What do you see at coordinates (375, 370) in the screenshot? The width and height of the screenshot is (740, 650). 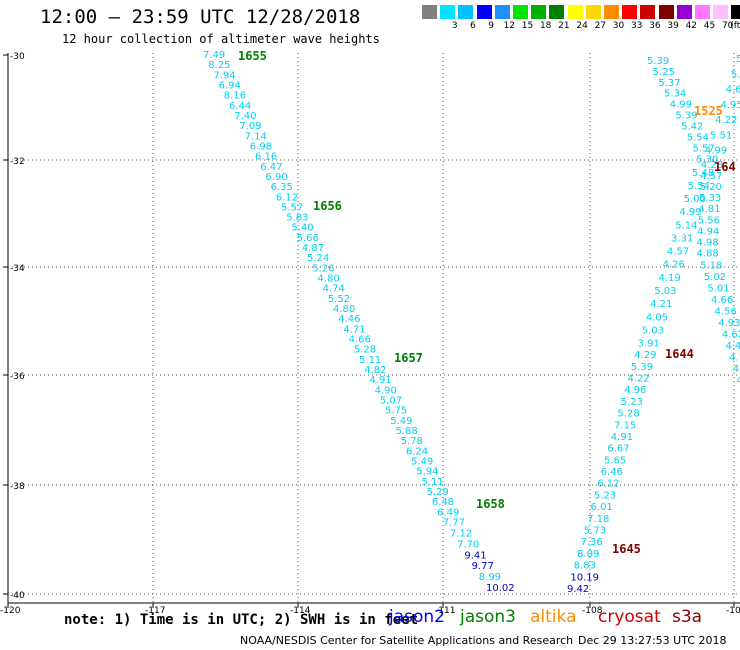 I see `wave-height-value: 4.82` at bounding box center [375, 370].